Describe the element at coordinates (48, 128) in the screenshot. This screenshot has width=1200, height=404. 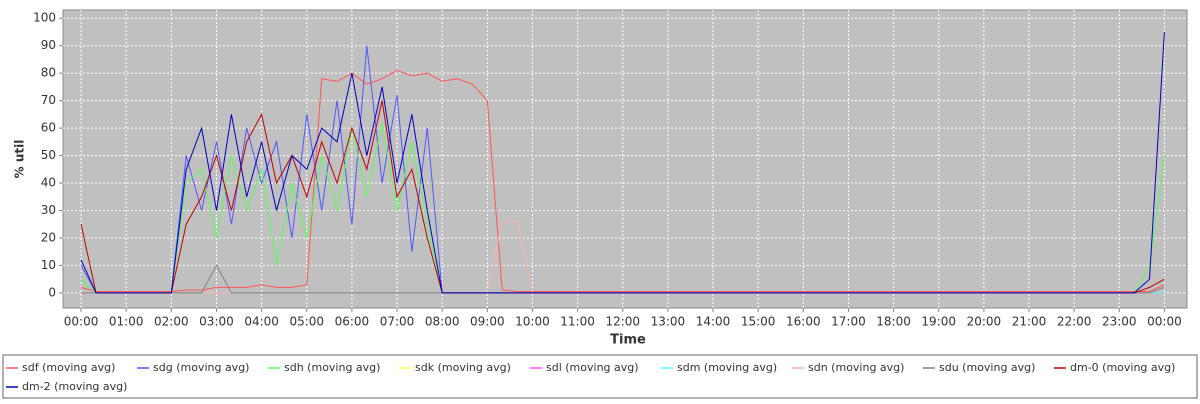
I see `y-tick-label: 60` at that location.